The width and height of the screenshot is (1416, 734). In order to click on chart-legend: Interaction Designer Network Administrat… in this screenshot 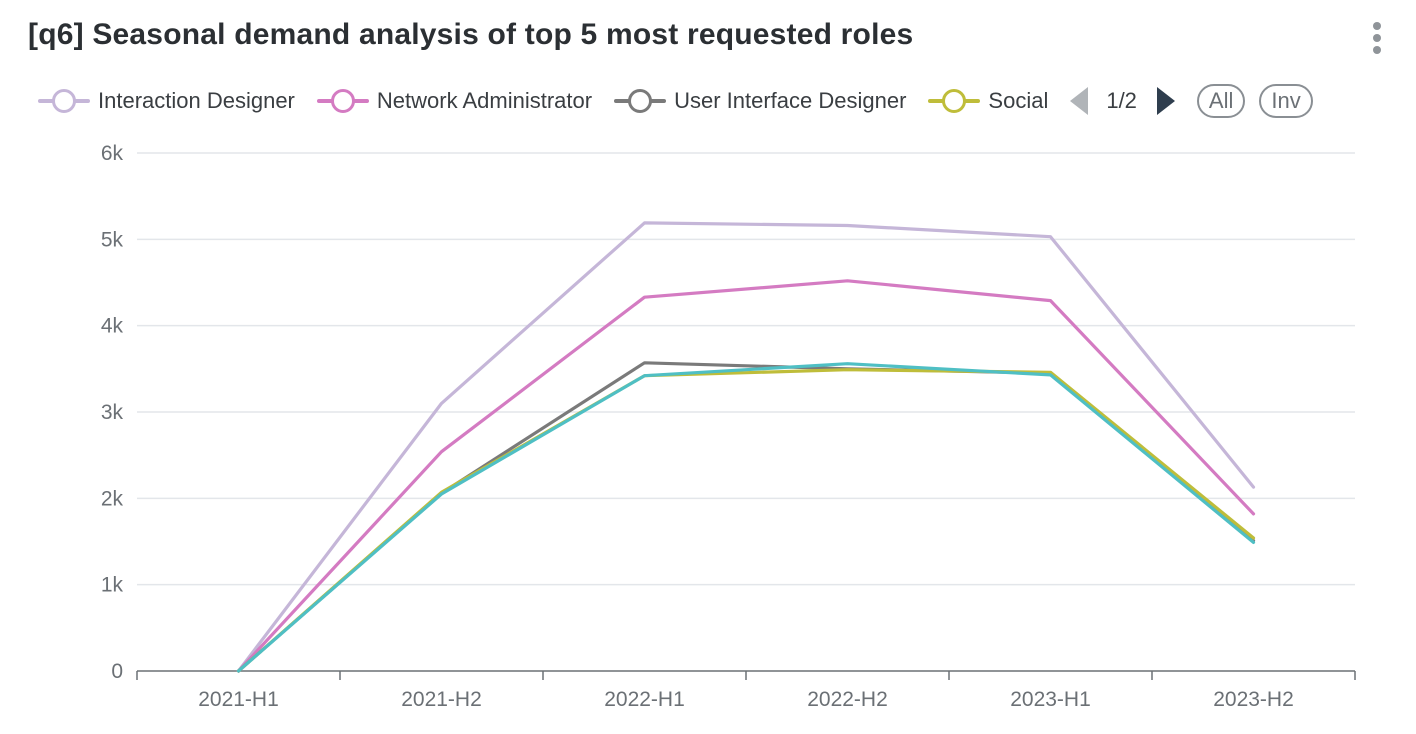, I will do `click(675, 101)`.